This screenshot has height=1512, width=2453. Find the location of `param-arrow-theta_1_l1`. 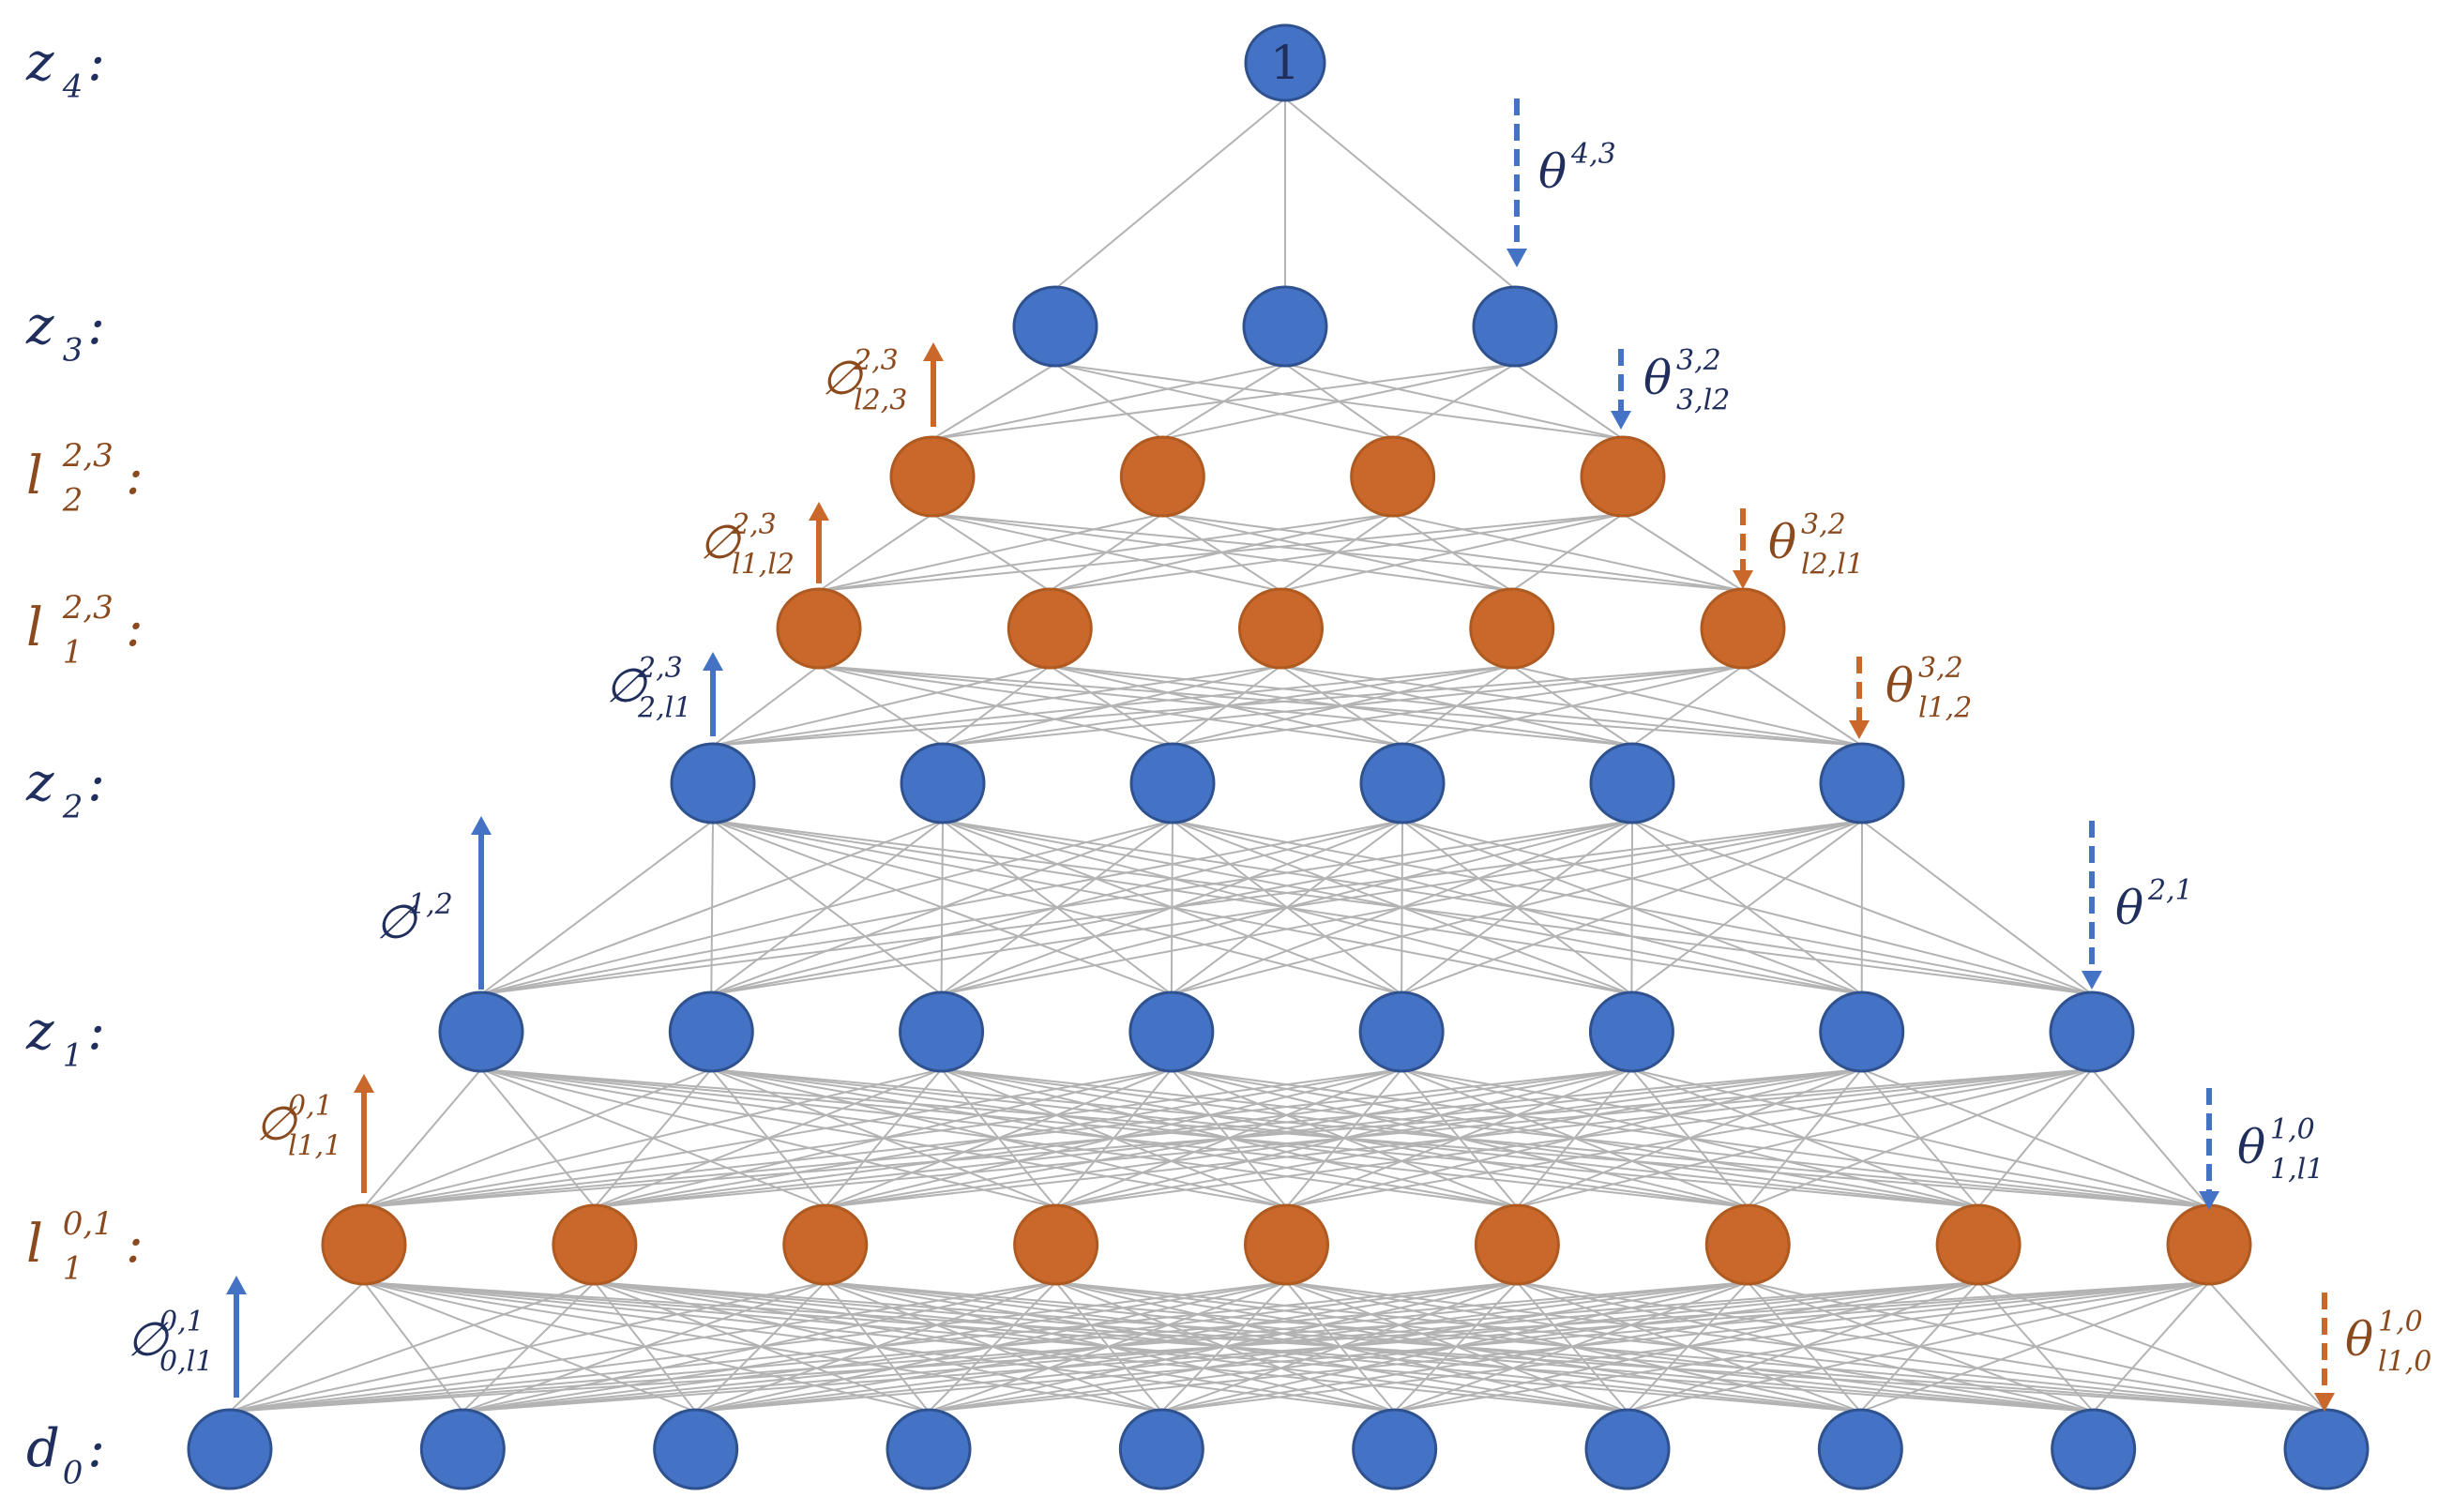

param-arrow-theta_1_l1 is located at coordinates (2209, 1149).